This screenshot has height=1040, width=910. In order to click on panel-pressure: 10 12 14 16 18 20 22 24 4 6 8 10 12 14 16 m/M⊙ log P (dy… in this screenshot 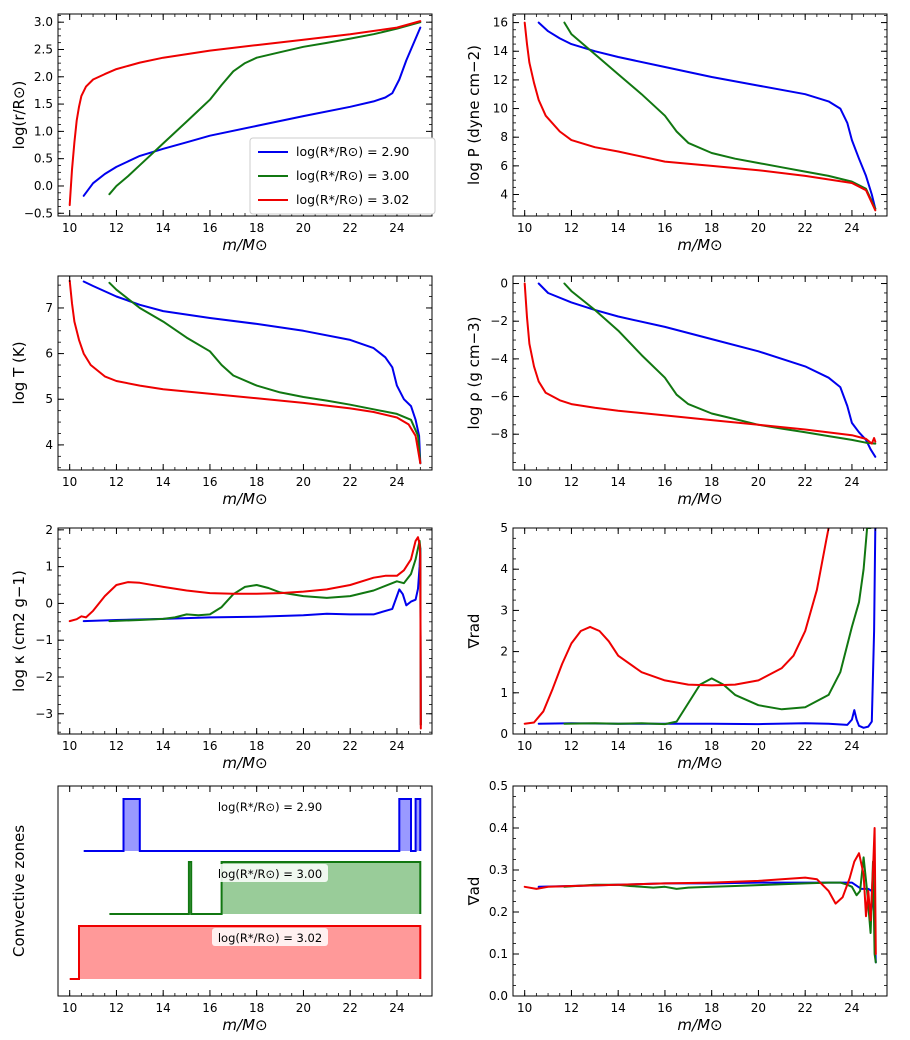, I will do `click(676, 133)`.